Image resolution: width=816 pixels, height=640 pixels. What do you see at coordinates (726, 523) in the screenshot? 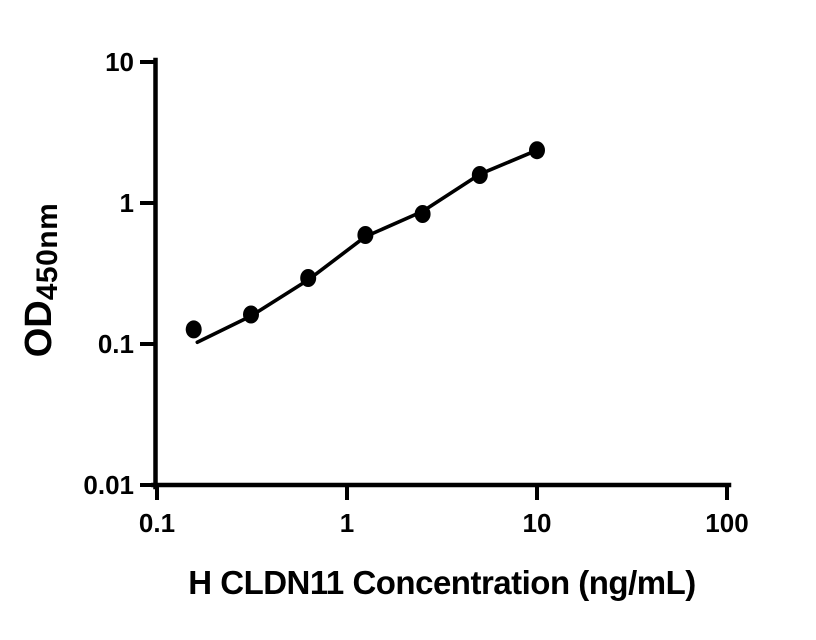
I see `x-tick-label: 100` at bounding box center [726, 523].